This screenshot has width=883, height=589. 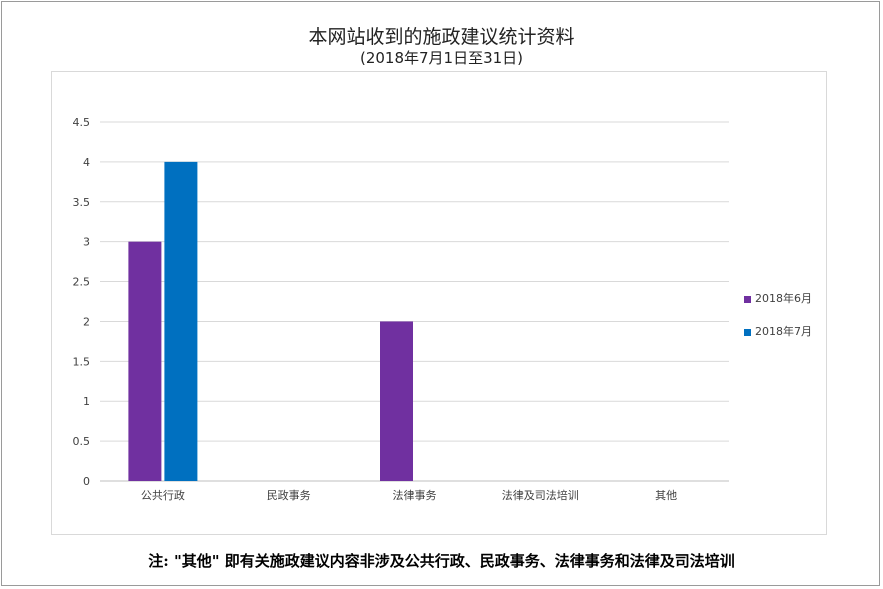 What do you see at coordinates (86, 321) in the screenshot?
I see `y-tick-label: 2` at bounding box center [86, 321].